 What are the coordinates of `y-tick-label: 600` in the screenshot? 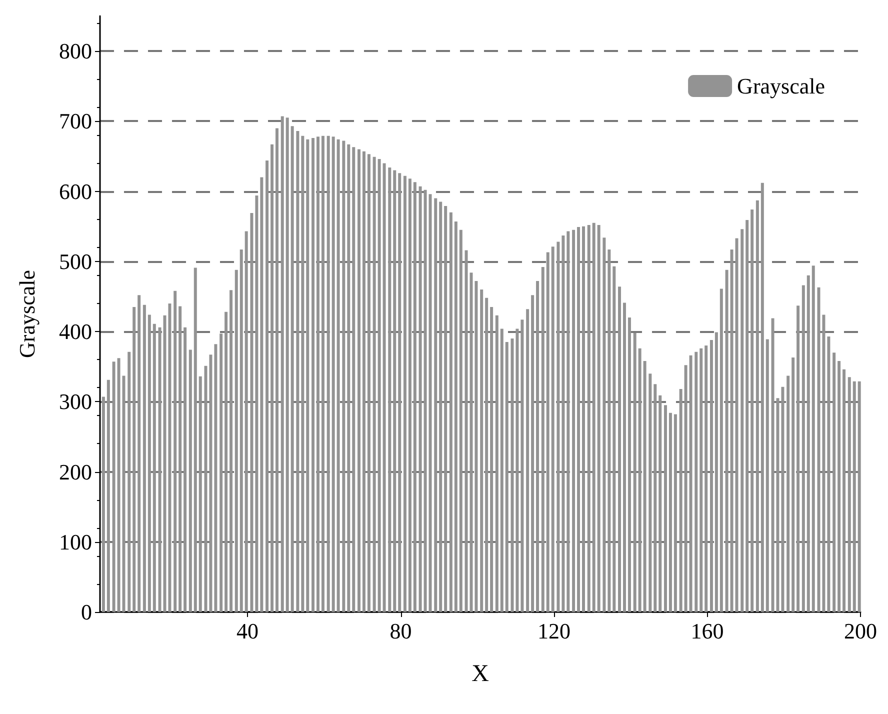 It's located at (75, 191).